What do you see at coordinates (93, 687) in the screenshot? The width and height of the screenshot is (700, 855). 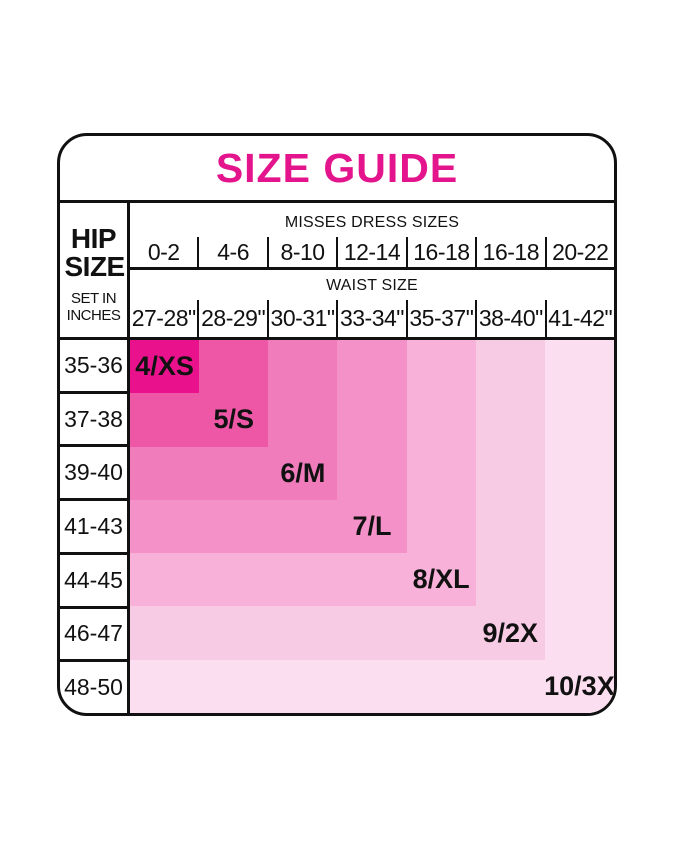 I see `hip-size-cell: 48-50` at bounding box center [93, 687].